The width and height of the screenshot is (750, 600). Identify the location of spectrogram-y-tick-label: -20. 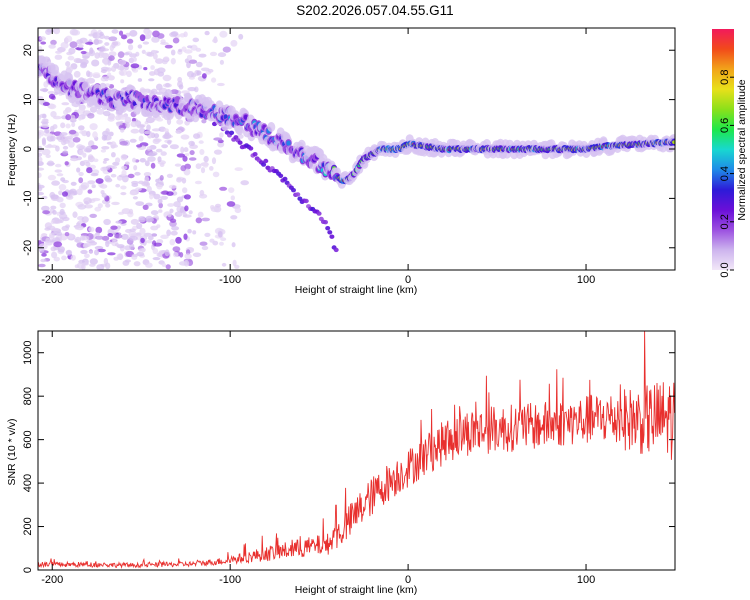
(28, 248).